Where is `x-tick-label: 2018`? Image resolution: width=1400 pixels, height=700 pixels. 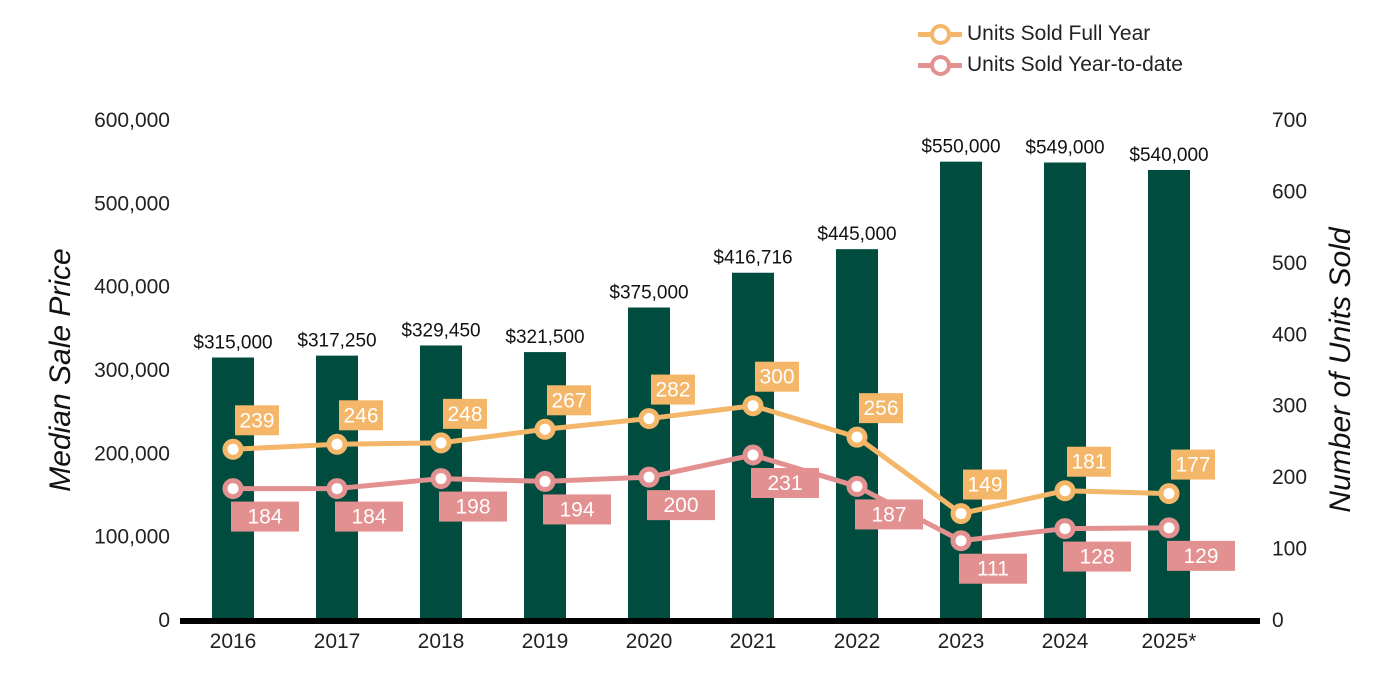 x-tick-label: 2018 is located at coordinates (441, 641).